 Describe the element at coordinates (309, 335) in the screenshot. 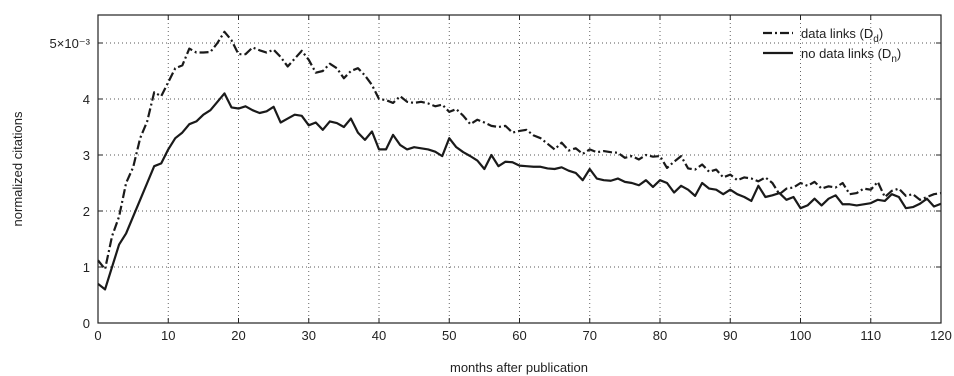

I see `x-tick-label: 30` at that location.